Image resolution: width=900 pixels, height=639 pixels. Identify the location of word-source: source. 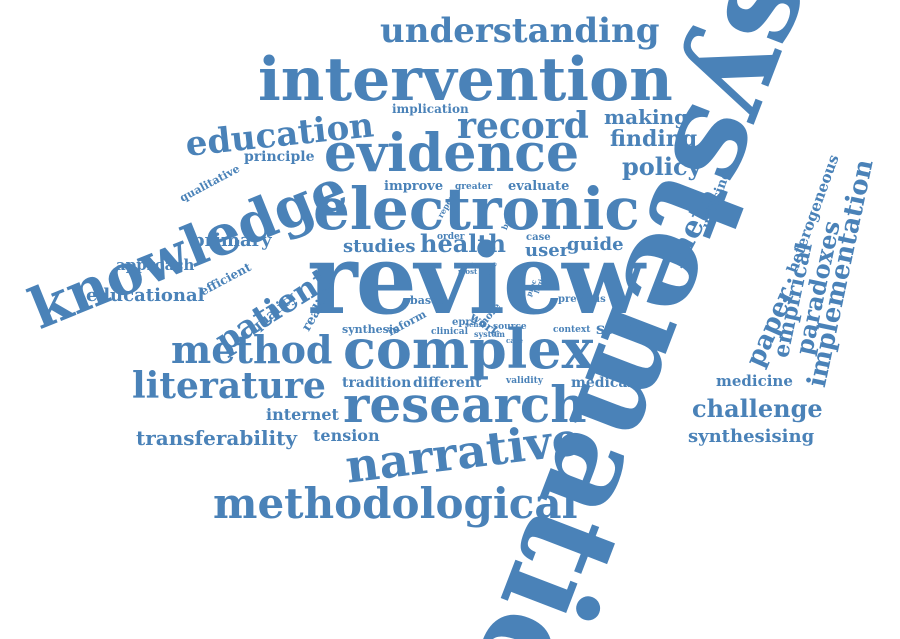
(510, 327).